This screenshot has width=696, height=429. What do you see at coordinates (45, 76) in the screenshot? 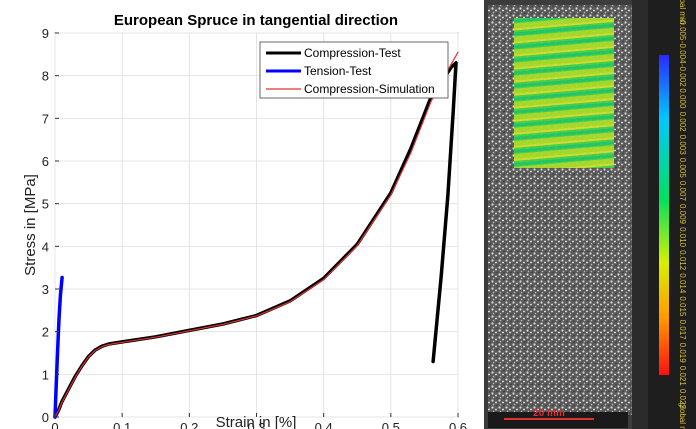
I see `y-tick-label: 8` at bounding box center [45, 76].